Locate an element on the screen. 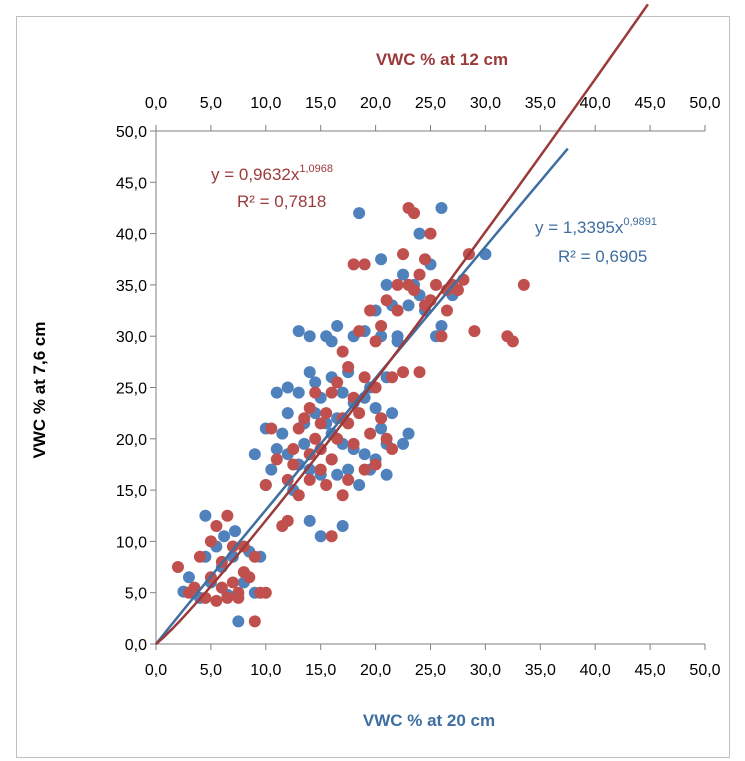 Image resolution: width=745 pixels, height=761 pixels. y-axis-title: VWC % at 7,6 cm is located at coordinates (39, 390).